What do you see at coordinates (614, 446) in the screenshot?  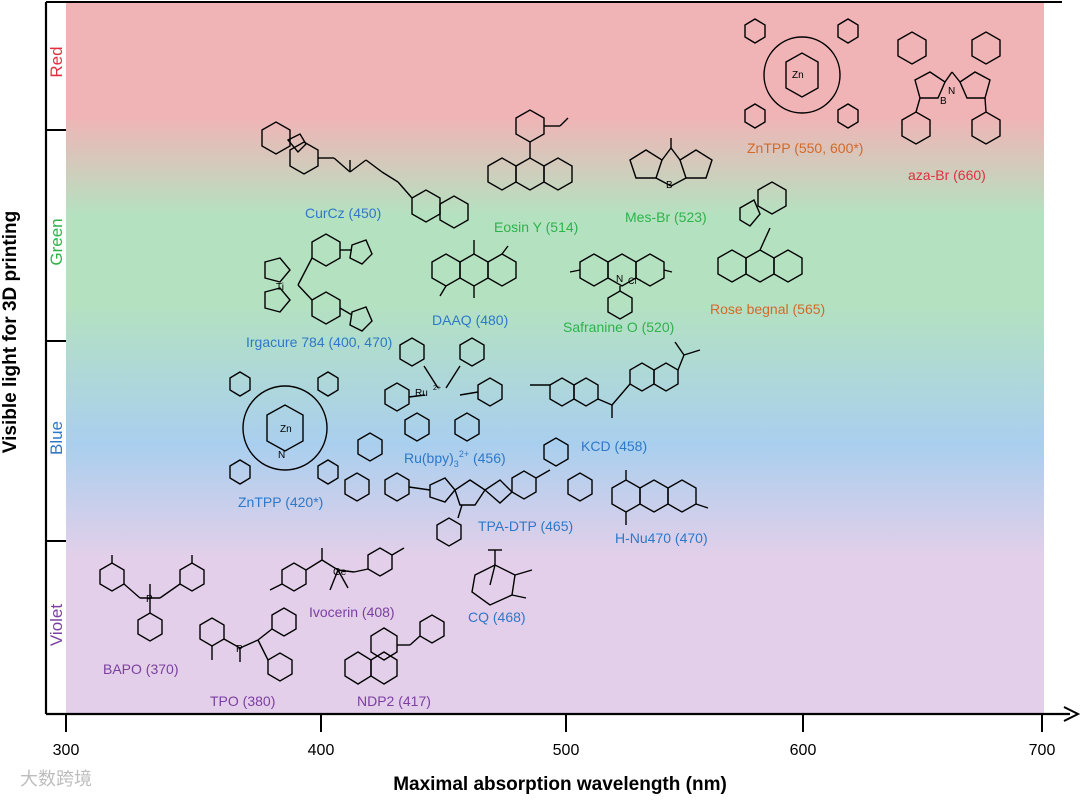 I see `label-kcd: KCD (458)` at bounding box center [614, 446].